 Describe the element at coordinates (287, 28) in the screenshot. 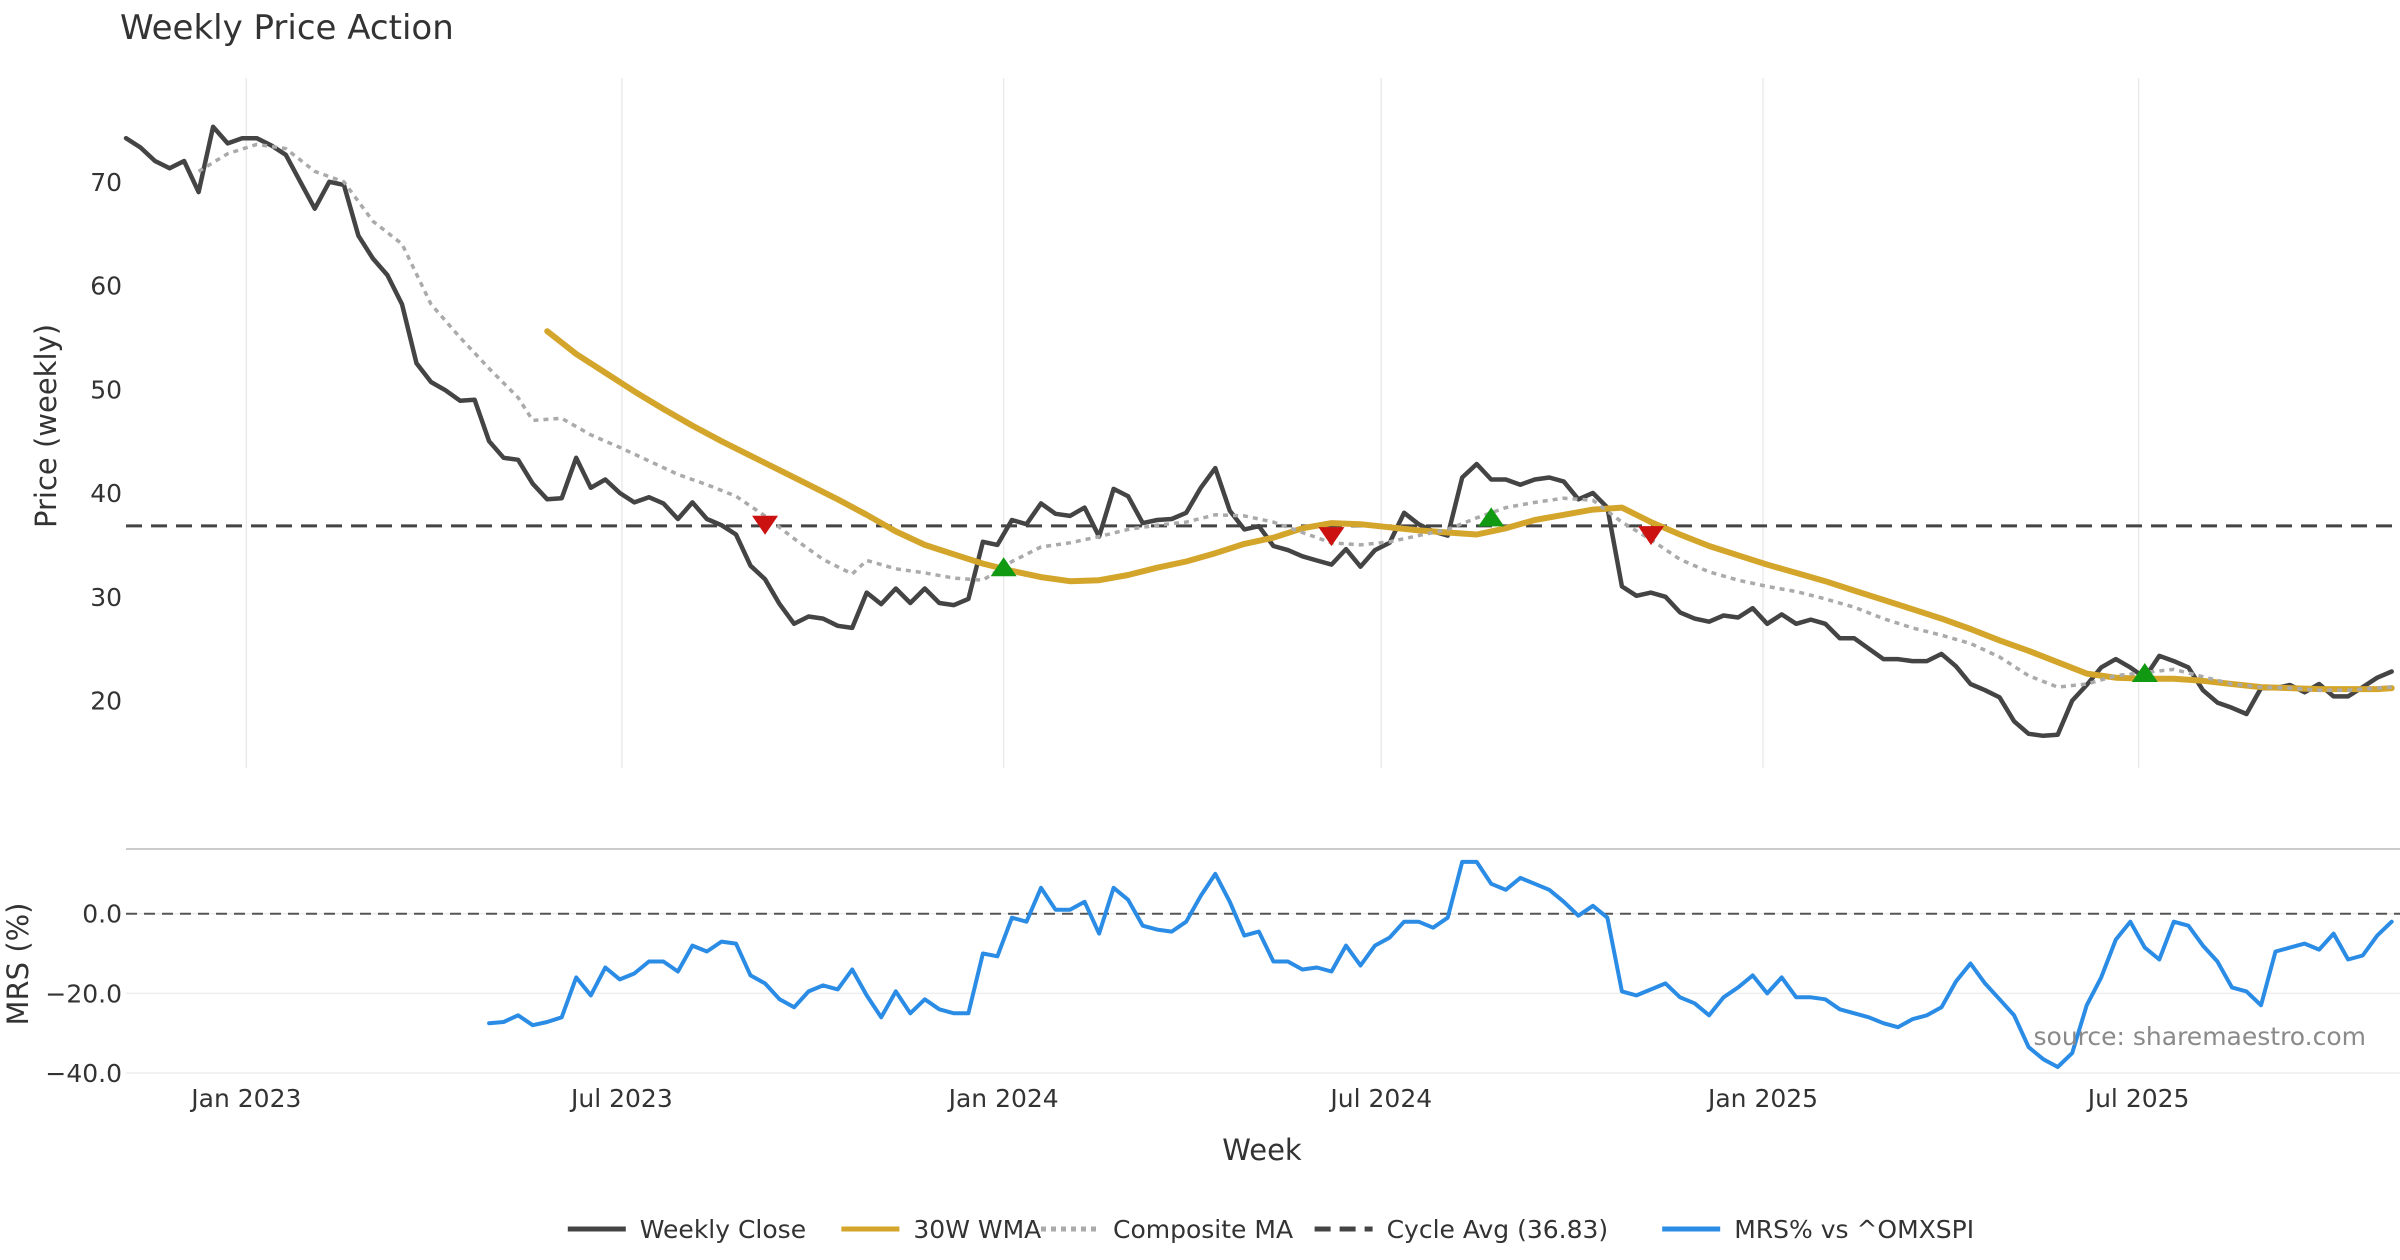

I see `chart-title: Weekly Price Action` at that location.